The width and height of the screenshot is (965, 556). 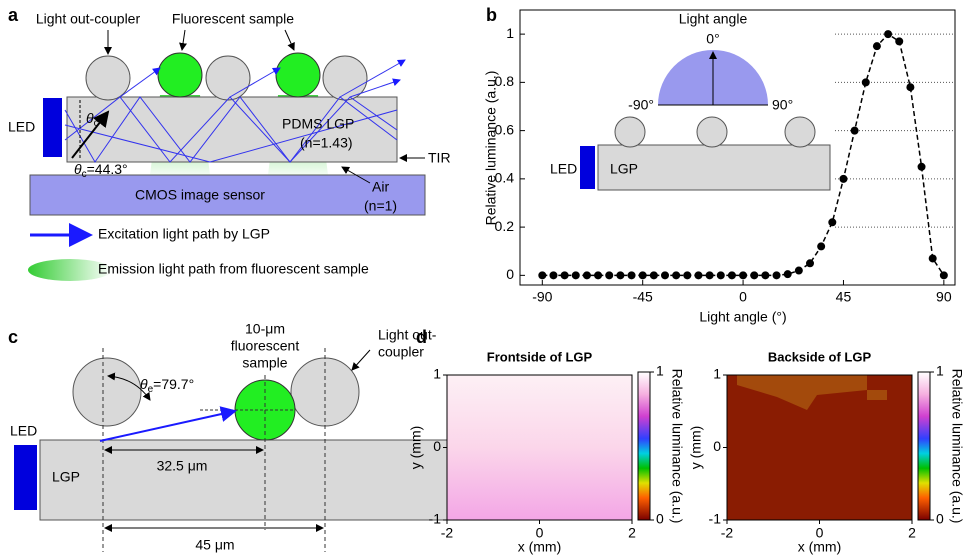 What do you see at coordinates (820, 547) in the screenshot?
I see `x-axis-label: x (mm)` at bounding box center [820, 547].